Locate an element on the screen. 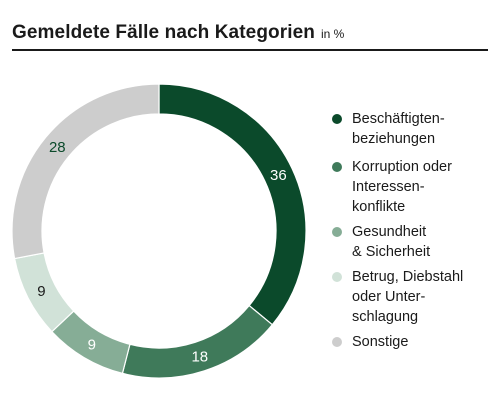 The height and width of the screenshot is (418, 500). legend-item-3: Betrug, Diebstahl oder Unter- schlagung is located at coordinates (397, 297).